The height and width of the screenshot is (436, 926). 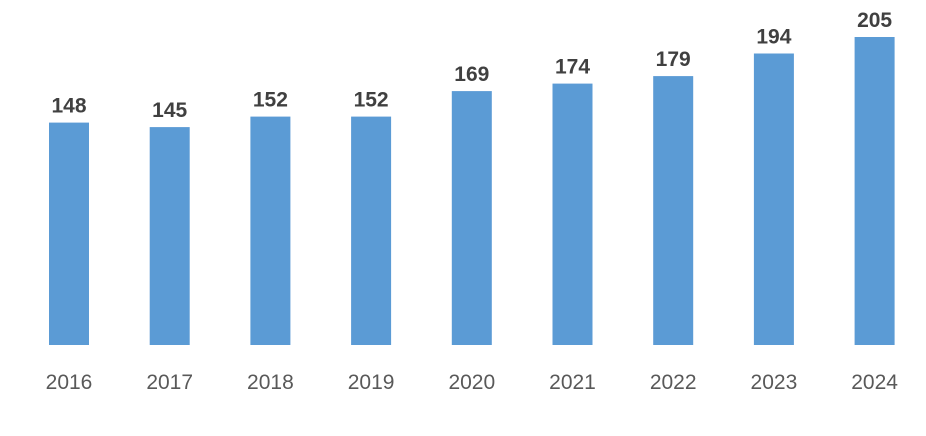 I want to click on data-label-2021: 174, so click(x=572, y=67).